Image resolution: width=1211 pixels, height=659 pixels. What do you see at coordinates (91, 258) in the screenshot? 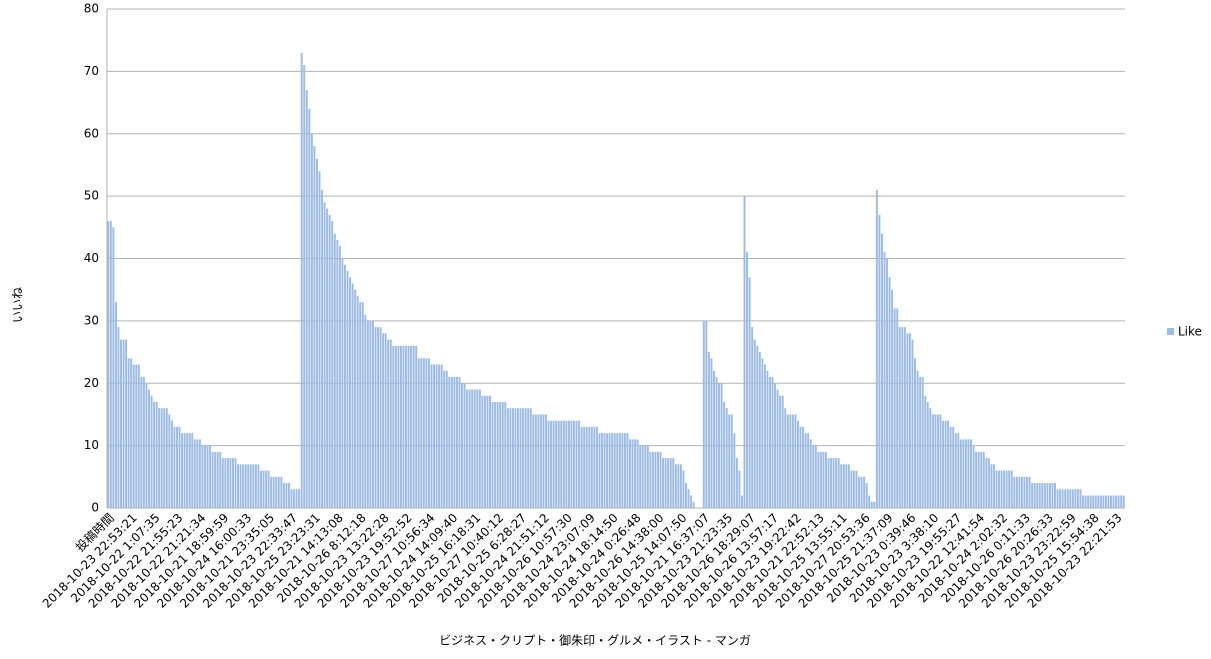
I see `y-tick-label: 40` at bounding box center [91, 258].